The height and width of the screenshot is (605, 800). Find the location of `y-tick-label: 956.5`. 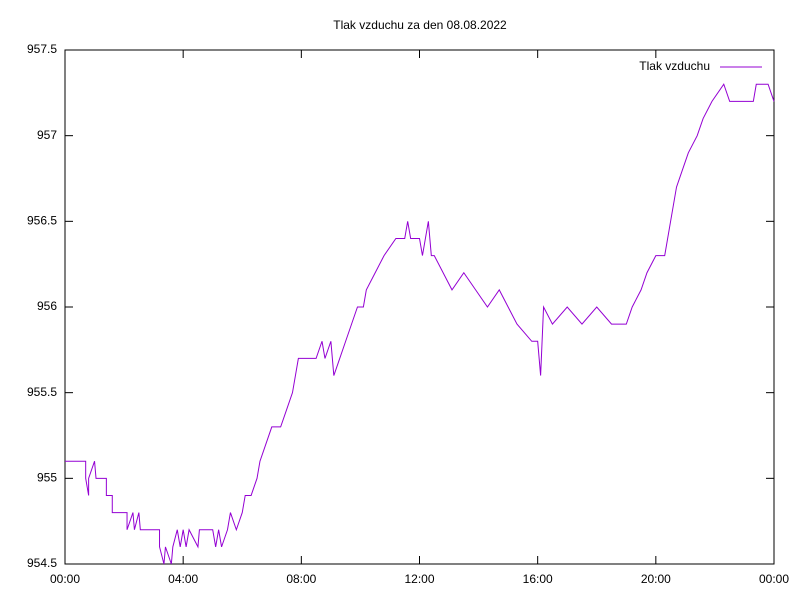

y-tick-label: 956.5 is located at coordinates (42, 221).